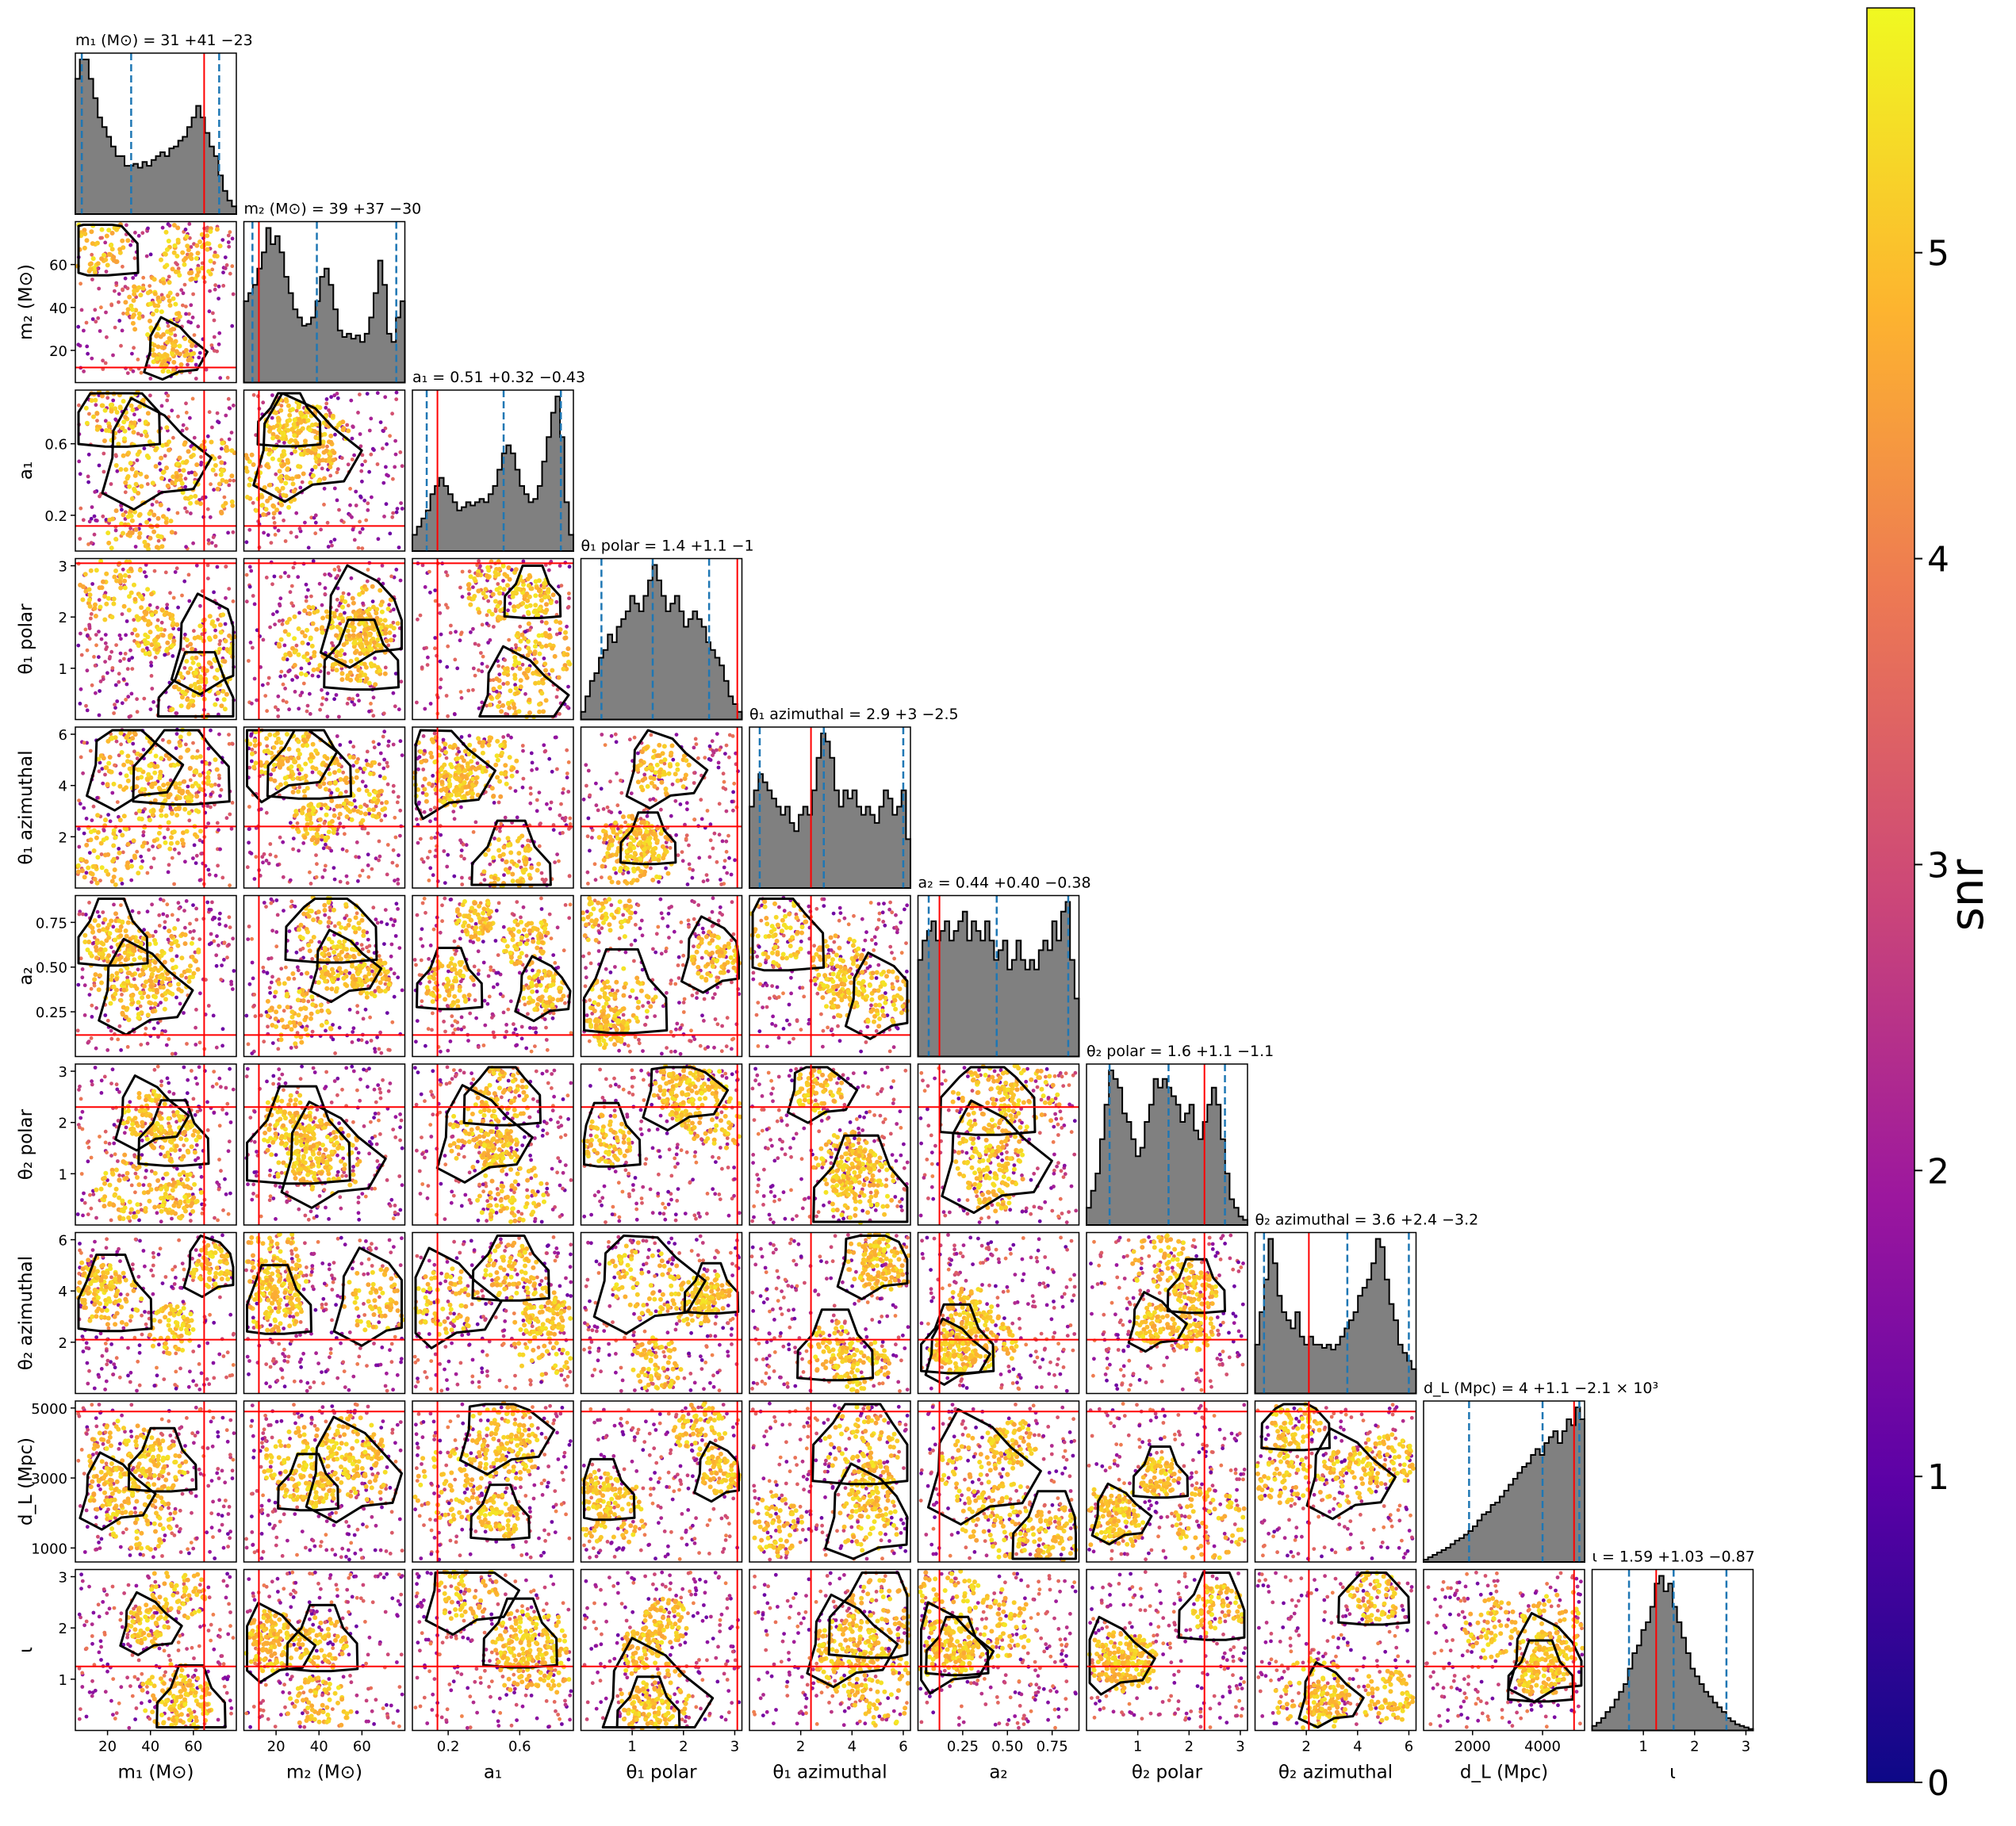 The width and height of the screenshot is (2016, 1826). Describe the element at coordinates (26, 639) in the screenshot. I see `y-axis-label-t1p: θ₁ polar` at that location.